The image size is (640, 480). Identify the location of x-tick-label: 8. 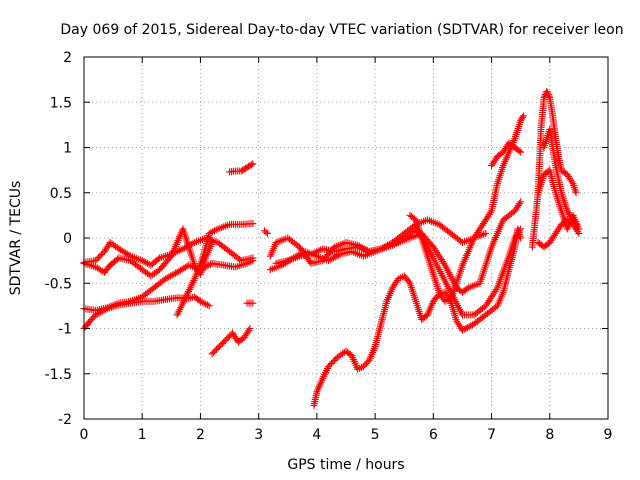
(549, 435).